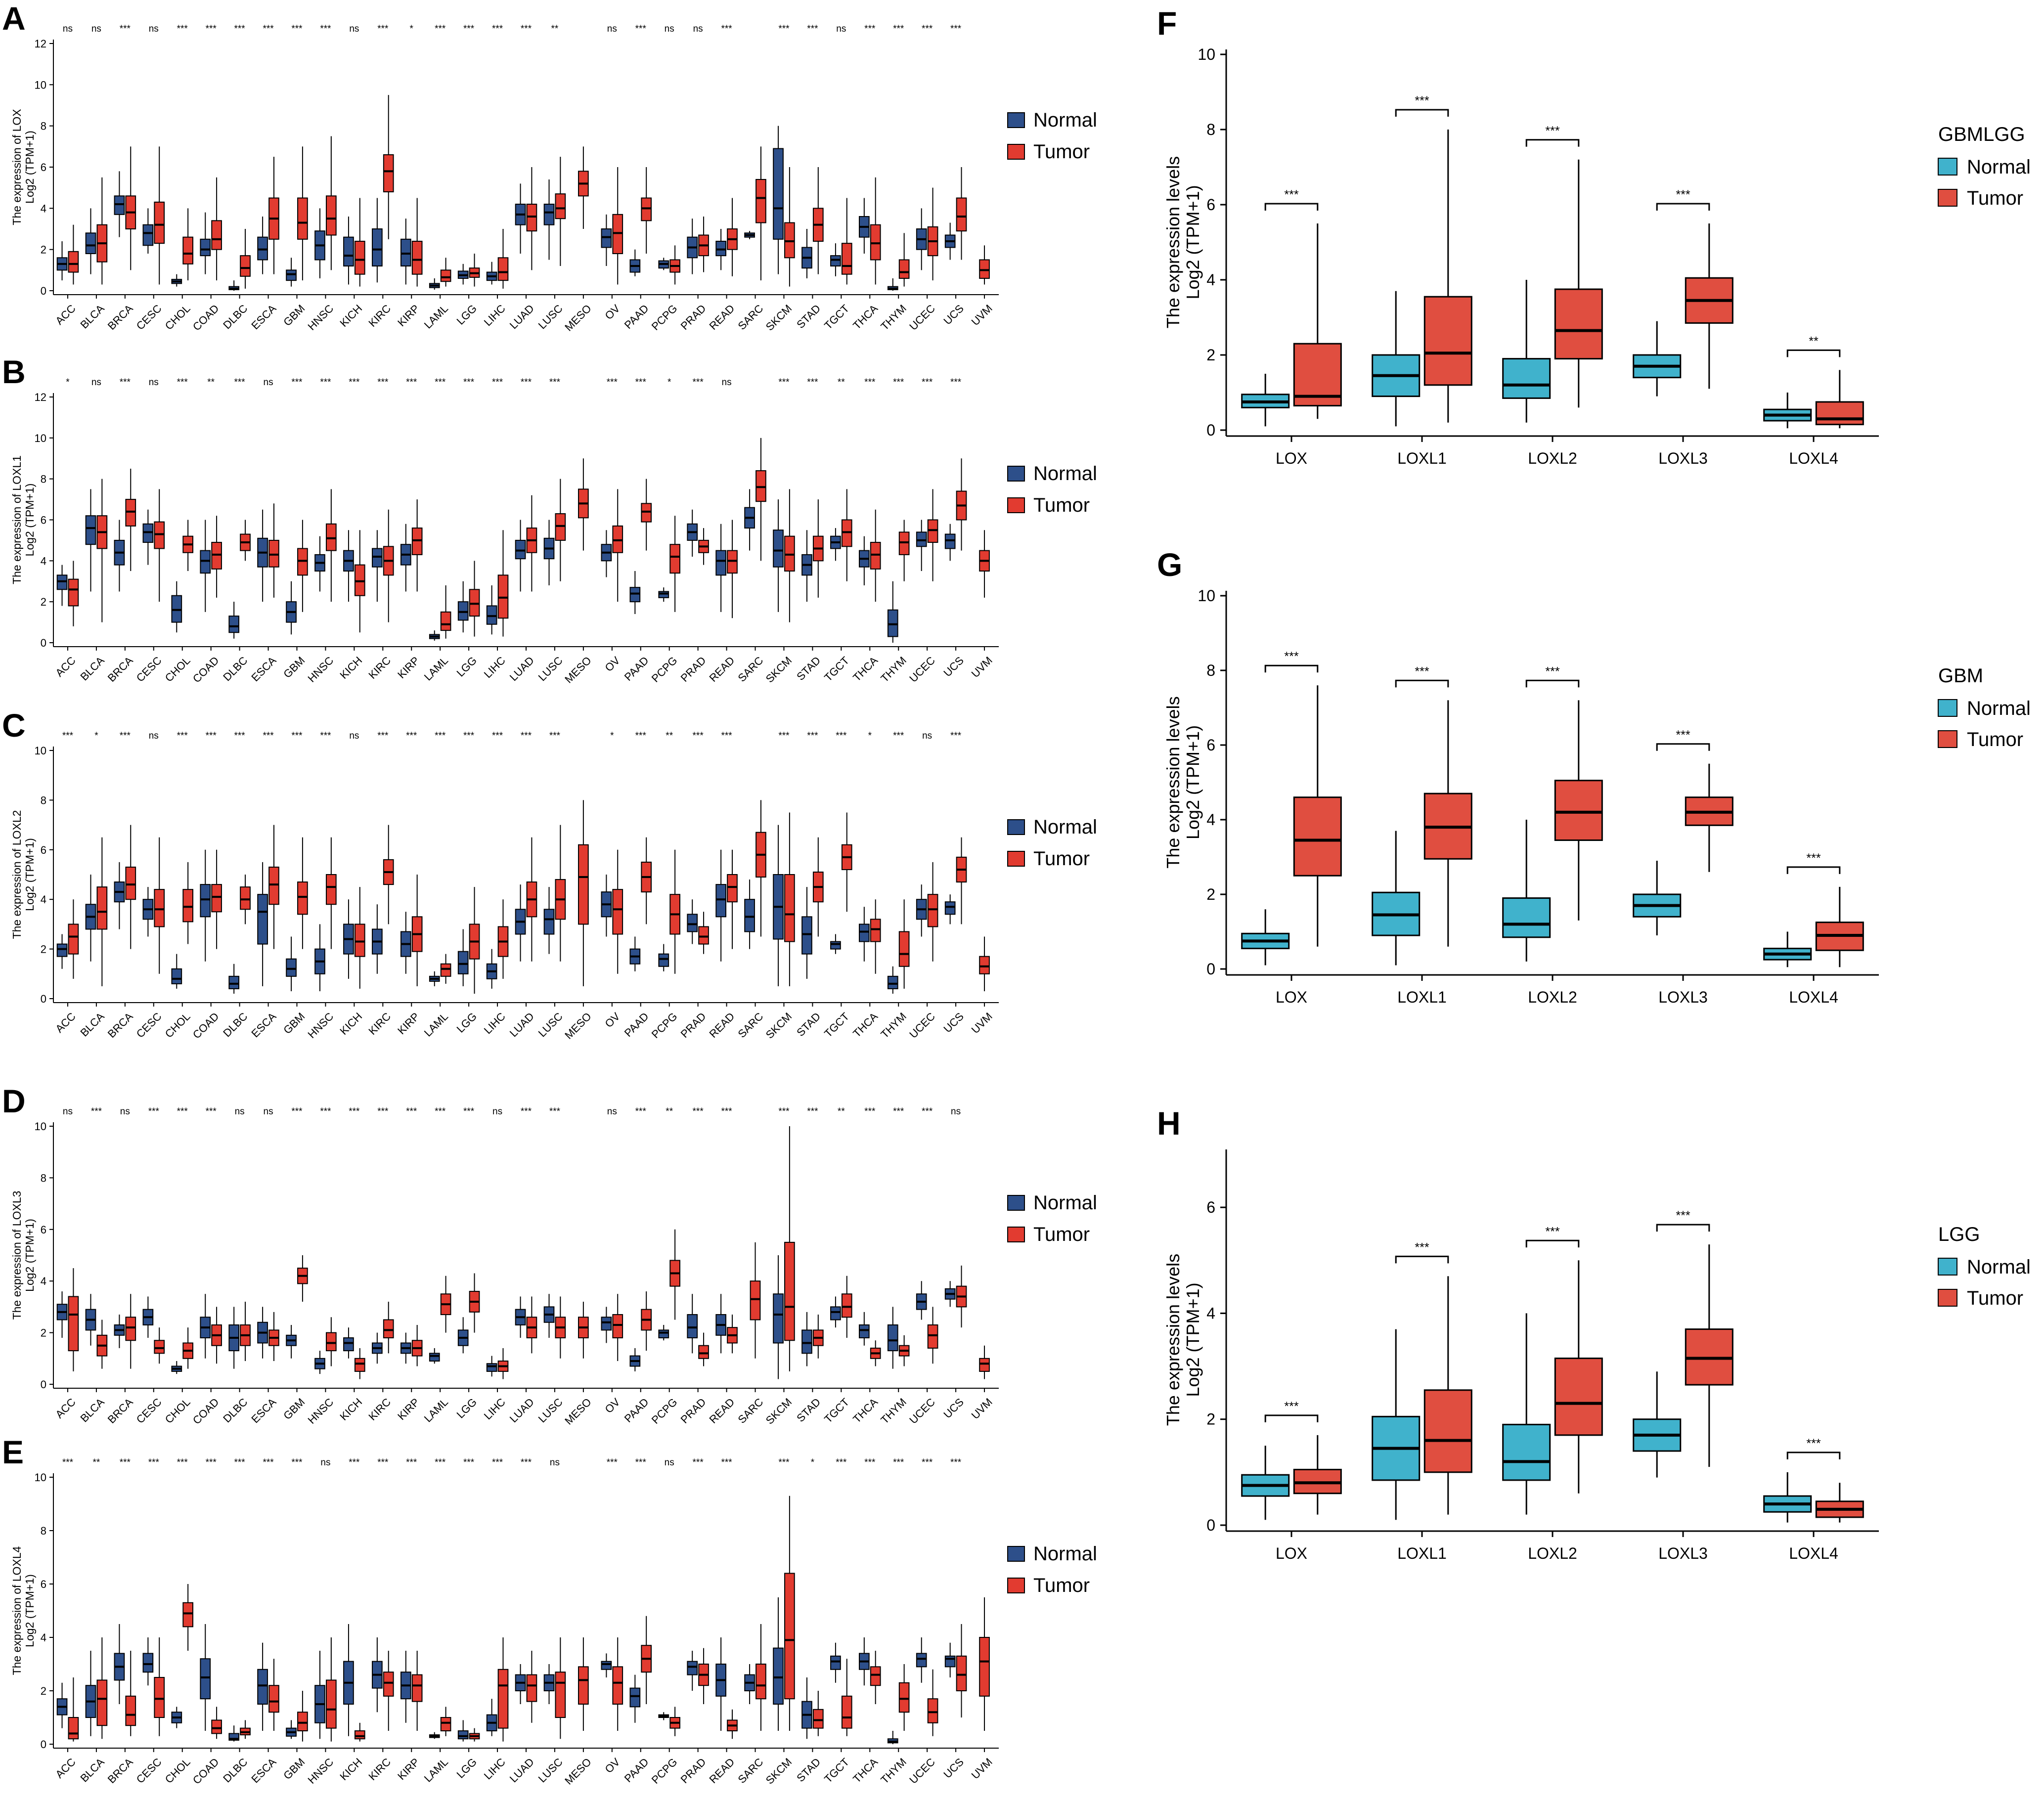  What do you see at coordinates (1947, 1267) in the screenshot?
I see `legend-normal-swatch` at bounding box center [1947, 1267].